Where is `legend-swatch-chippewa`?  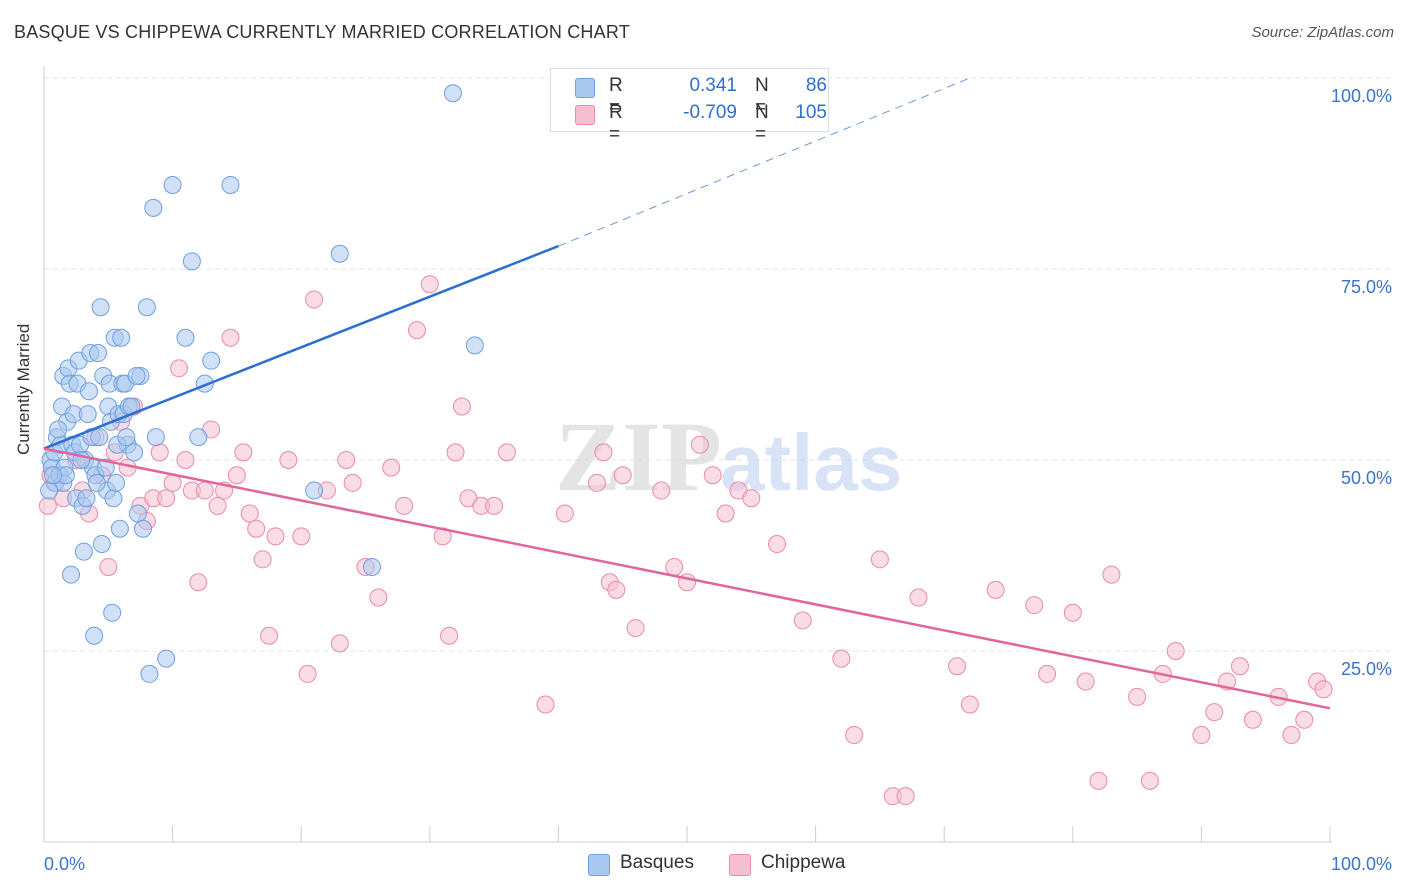
legend-swatch-chippewa is located at coordinates (740, 865).